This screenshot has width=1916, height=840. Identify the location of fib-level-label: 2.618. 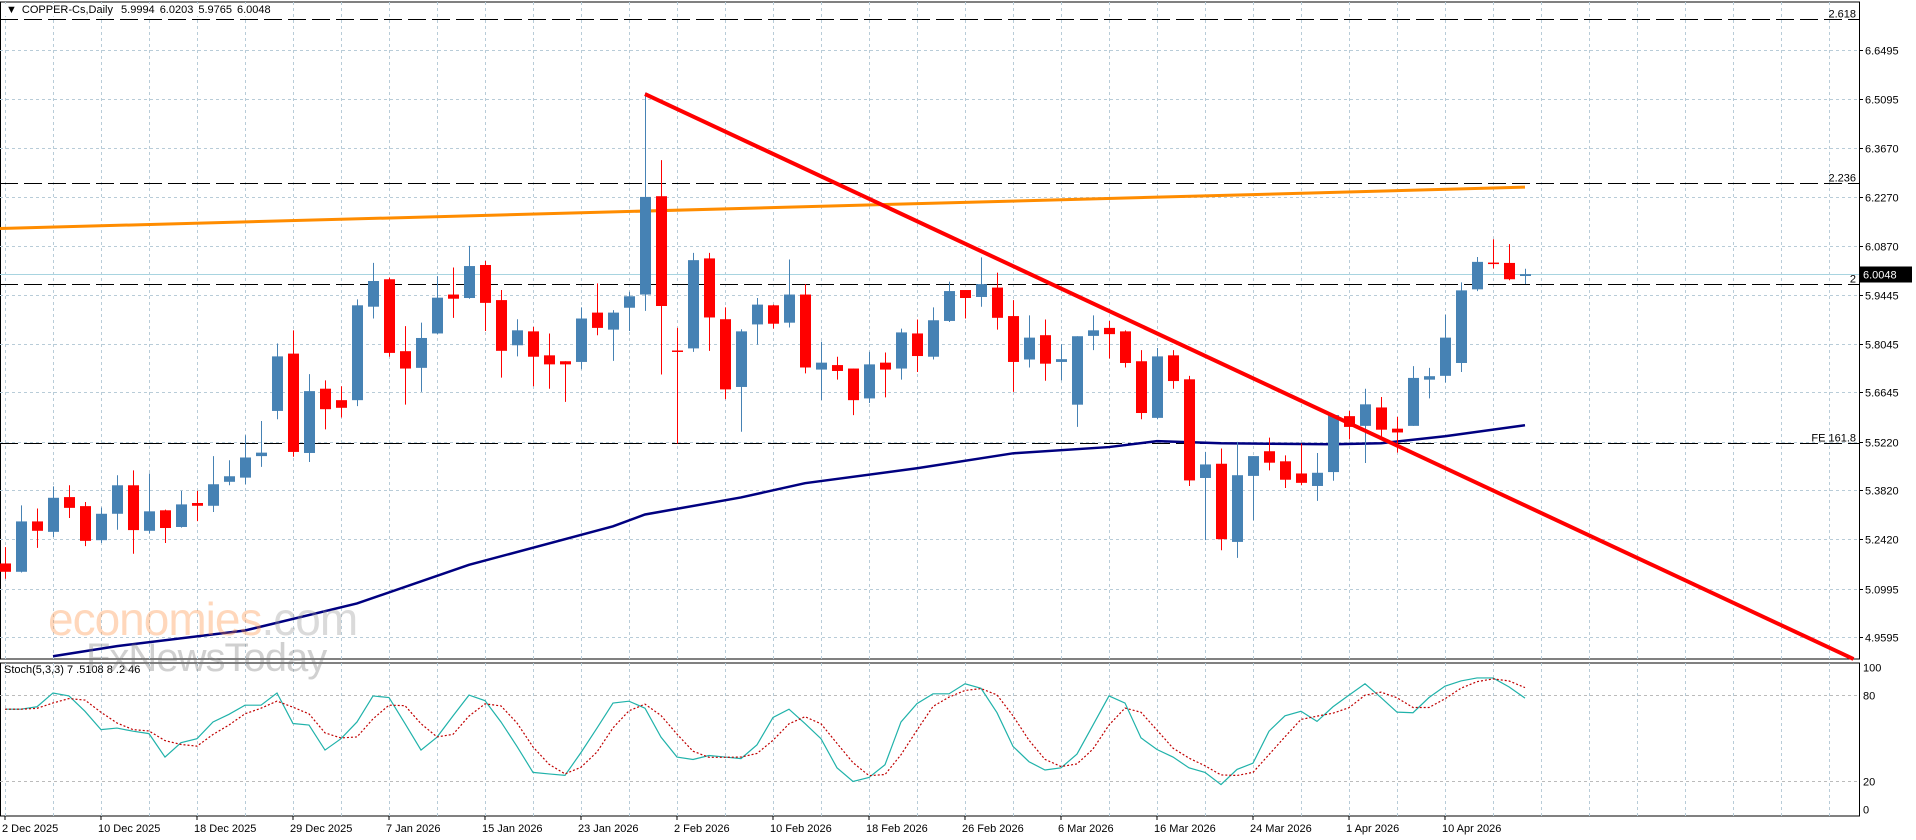
(1842, 15).